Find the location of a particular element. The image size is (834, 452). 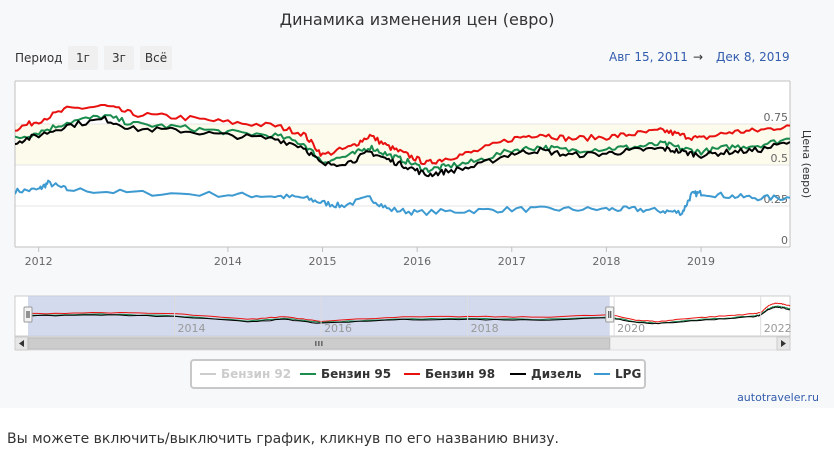

chart-legend: Бензин 92 Бензин 95 Бензин 98 Дизель LPG is located at coordinates (418, 374).